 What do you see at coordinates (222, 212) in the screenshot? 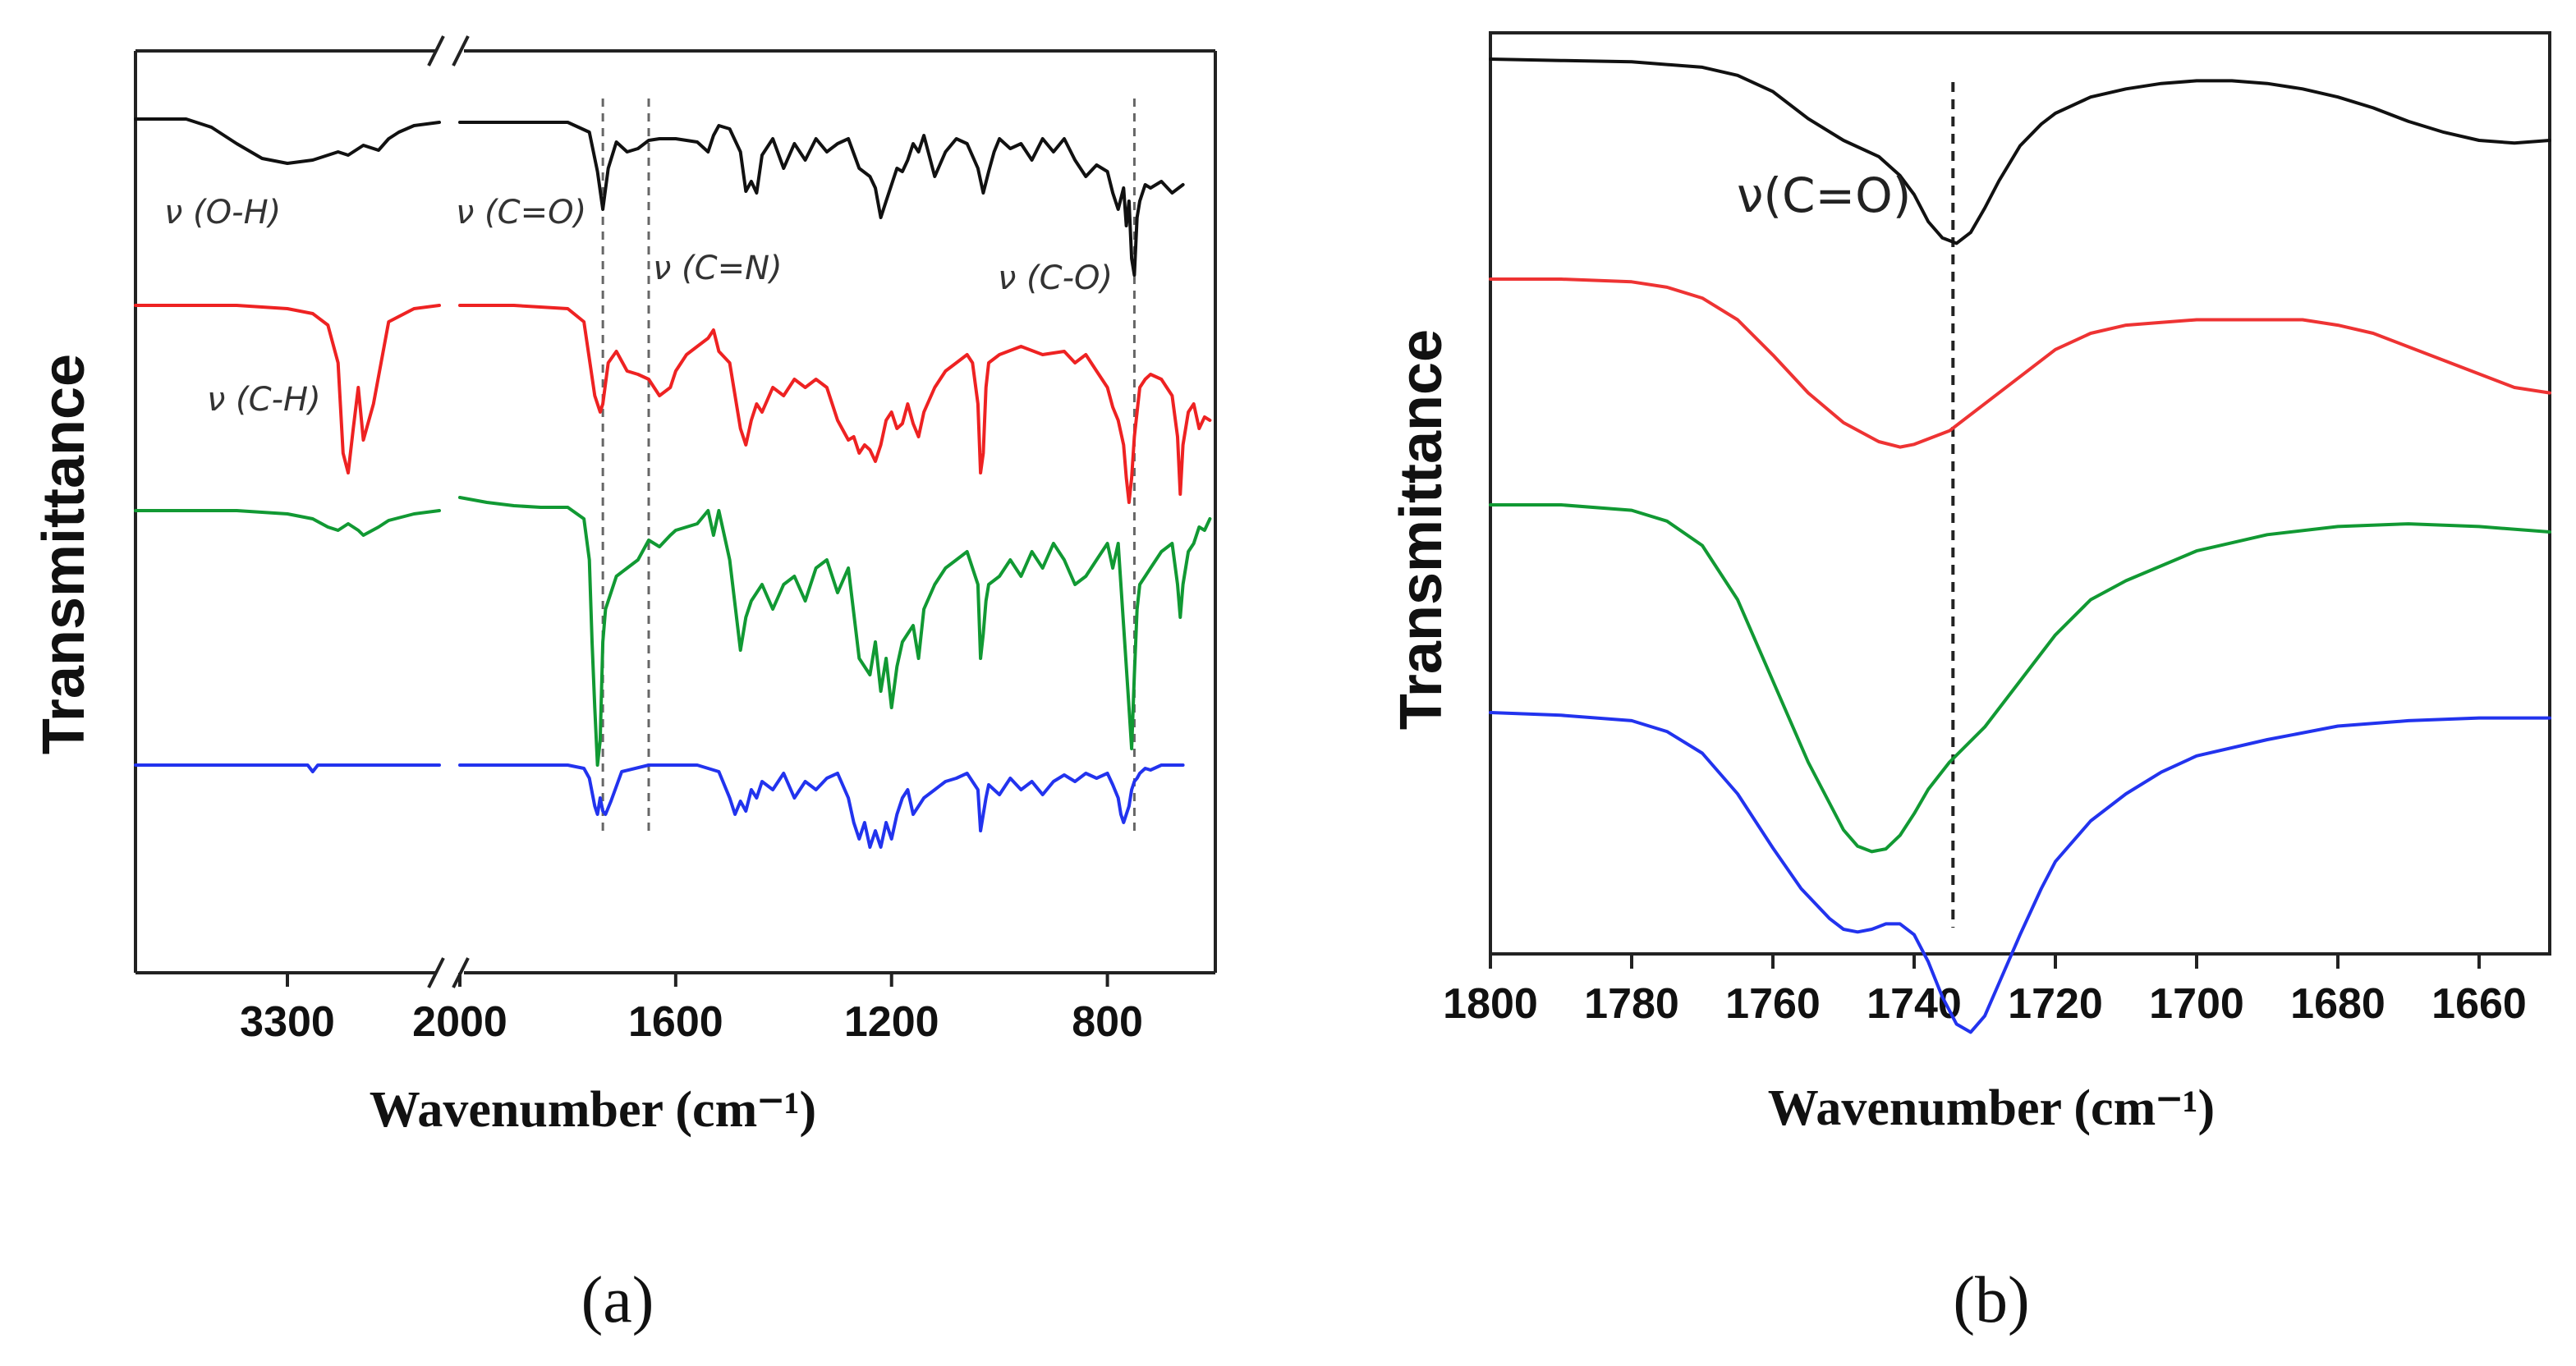
I see `annotation-oh-stretch: ν (O-H)` at bounding box center [222, 212].